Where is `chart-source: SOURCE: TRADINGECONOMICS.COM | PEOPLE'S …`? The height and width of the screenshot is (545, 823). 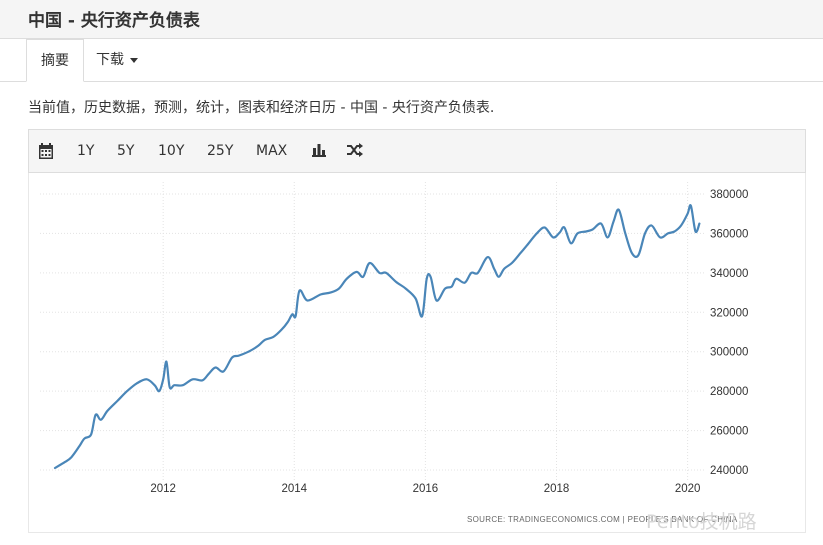
chart-source: SOURCE: TRADINGECONOMICS.COM | PEOPLE'S … is located at coordinates (602, 519).